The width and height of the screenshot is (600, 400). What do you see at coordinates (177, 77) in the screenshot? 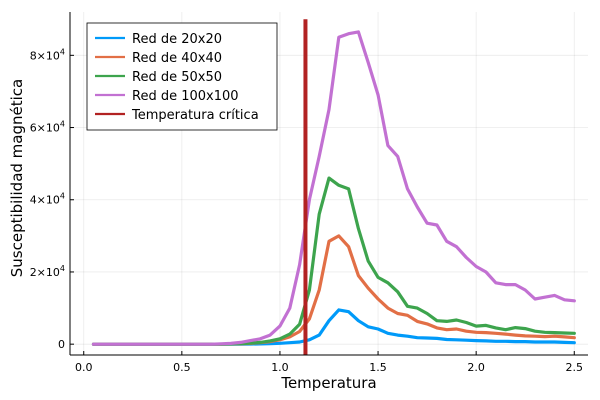
I see `legend-label: Red de 50x50` at bounding box center [177, 77].